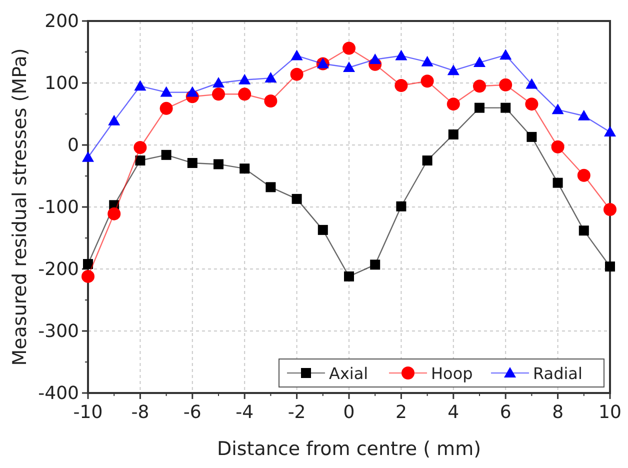 The image size is (628, 468). I want to click on x-tick-label: -4, so click(245, 412).